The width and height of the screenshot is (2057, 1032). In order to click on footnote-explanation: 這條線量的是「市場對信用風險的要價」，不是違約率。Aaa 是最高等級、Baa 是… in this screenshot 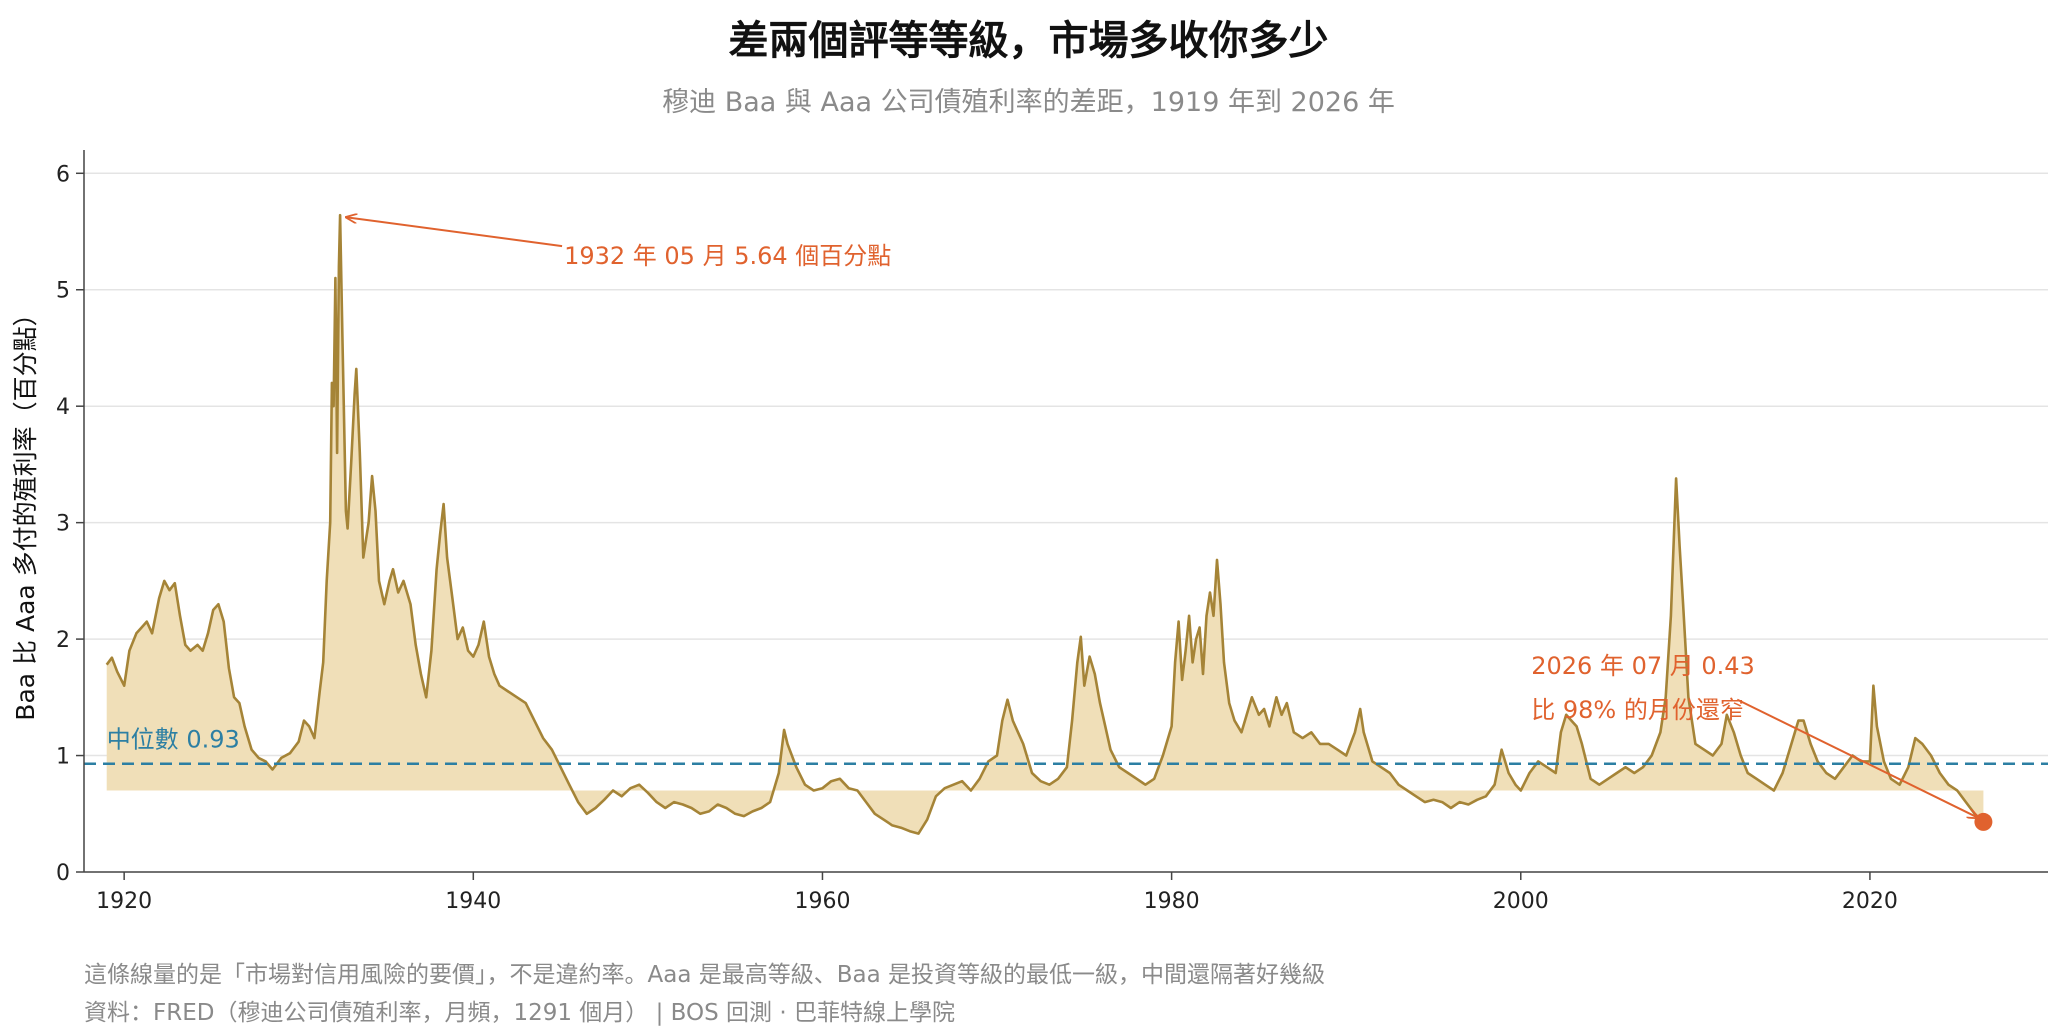, I will do `click(705, 975)`.